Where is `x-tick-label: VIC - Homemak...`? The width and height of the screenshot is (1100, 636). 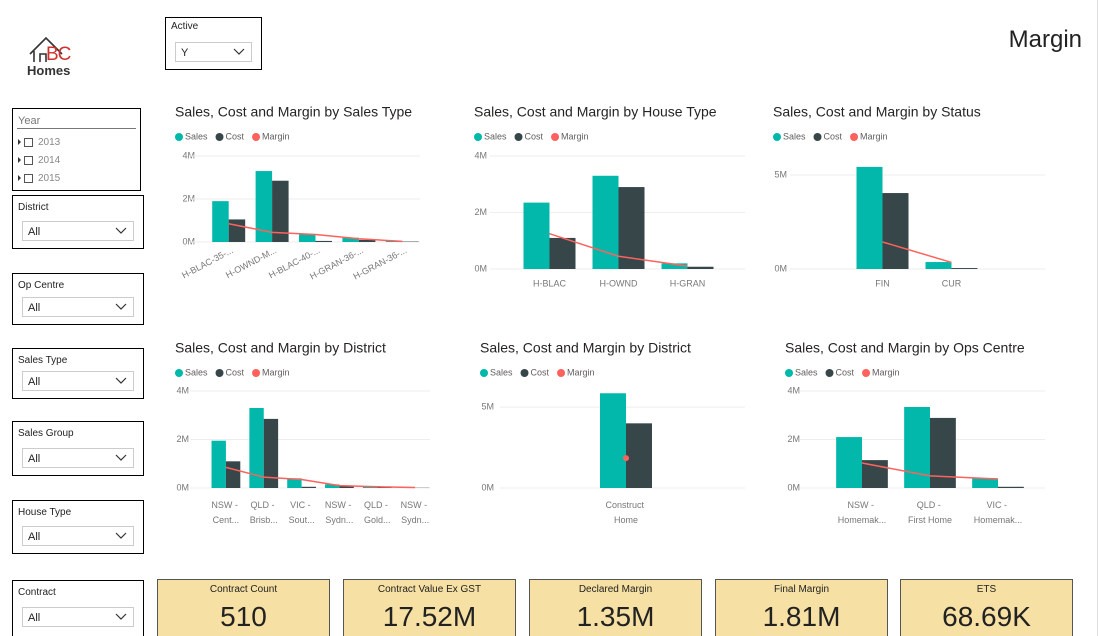
x-tick-label: VIC - Homemak... is located at coordinates (998, 512).